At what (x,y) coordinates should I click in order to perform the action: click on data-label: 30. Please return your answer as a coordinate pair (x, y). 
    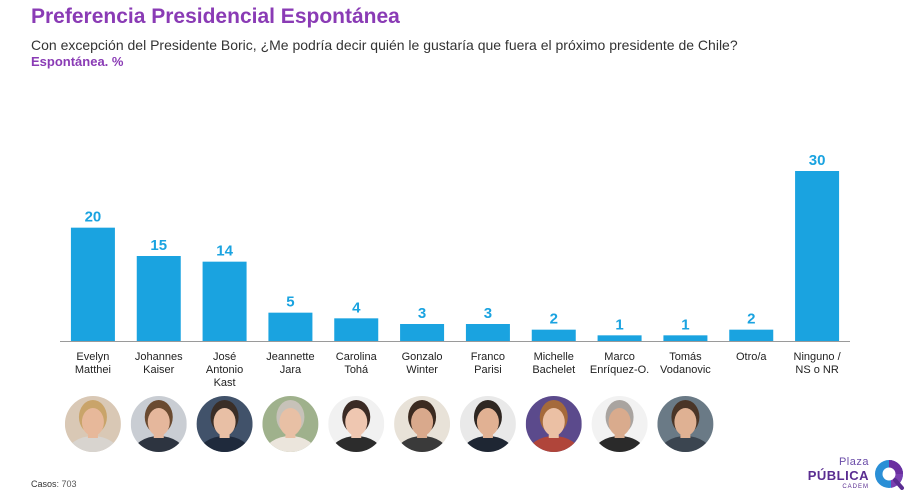
    Looking at the image, I should click on (817, 160).